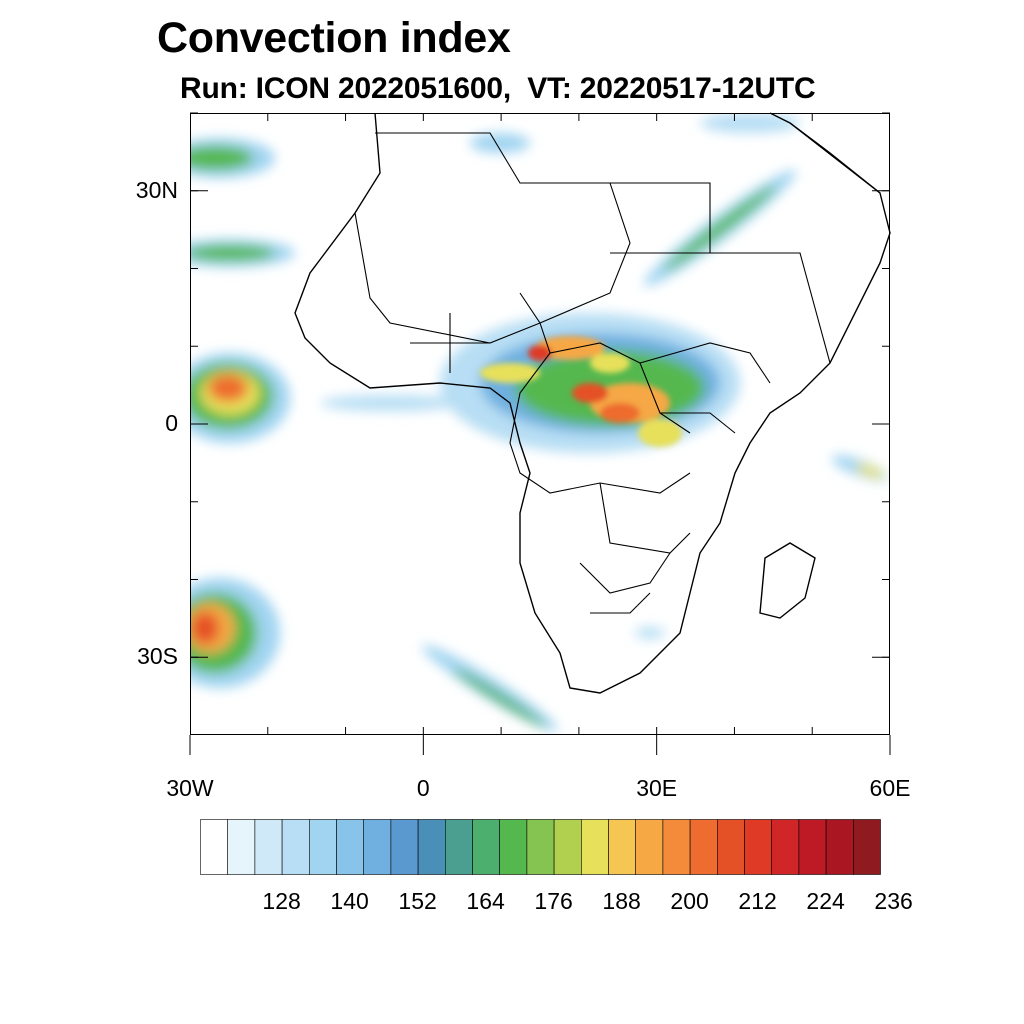 Image resolution: width=1024 pixels, height=1024 pixels. What do you see at coordinates (689, 901) in the screenshot?
I see `colorbar-label: 200` at bounding box center [689, 901].